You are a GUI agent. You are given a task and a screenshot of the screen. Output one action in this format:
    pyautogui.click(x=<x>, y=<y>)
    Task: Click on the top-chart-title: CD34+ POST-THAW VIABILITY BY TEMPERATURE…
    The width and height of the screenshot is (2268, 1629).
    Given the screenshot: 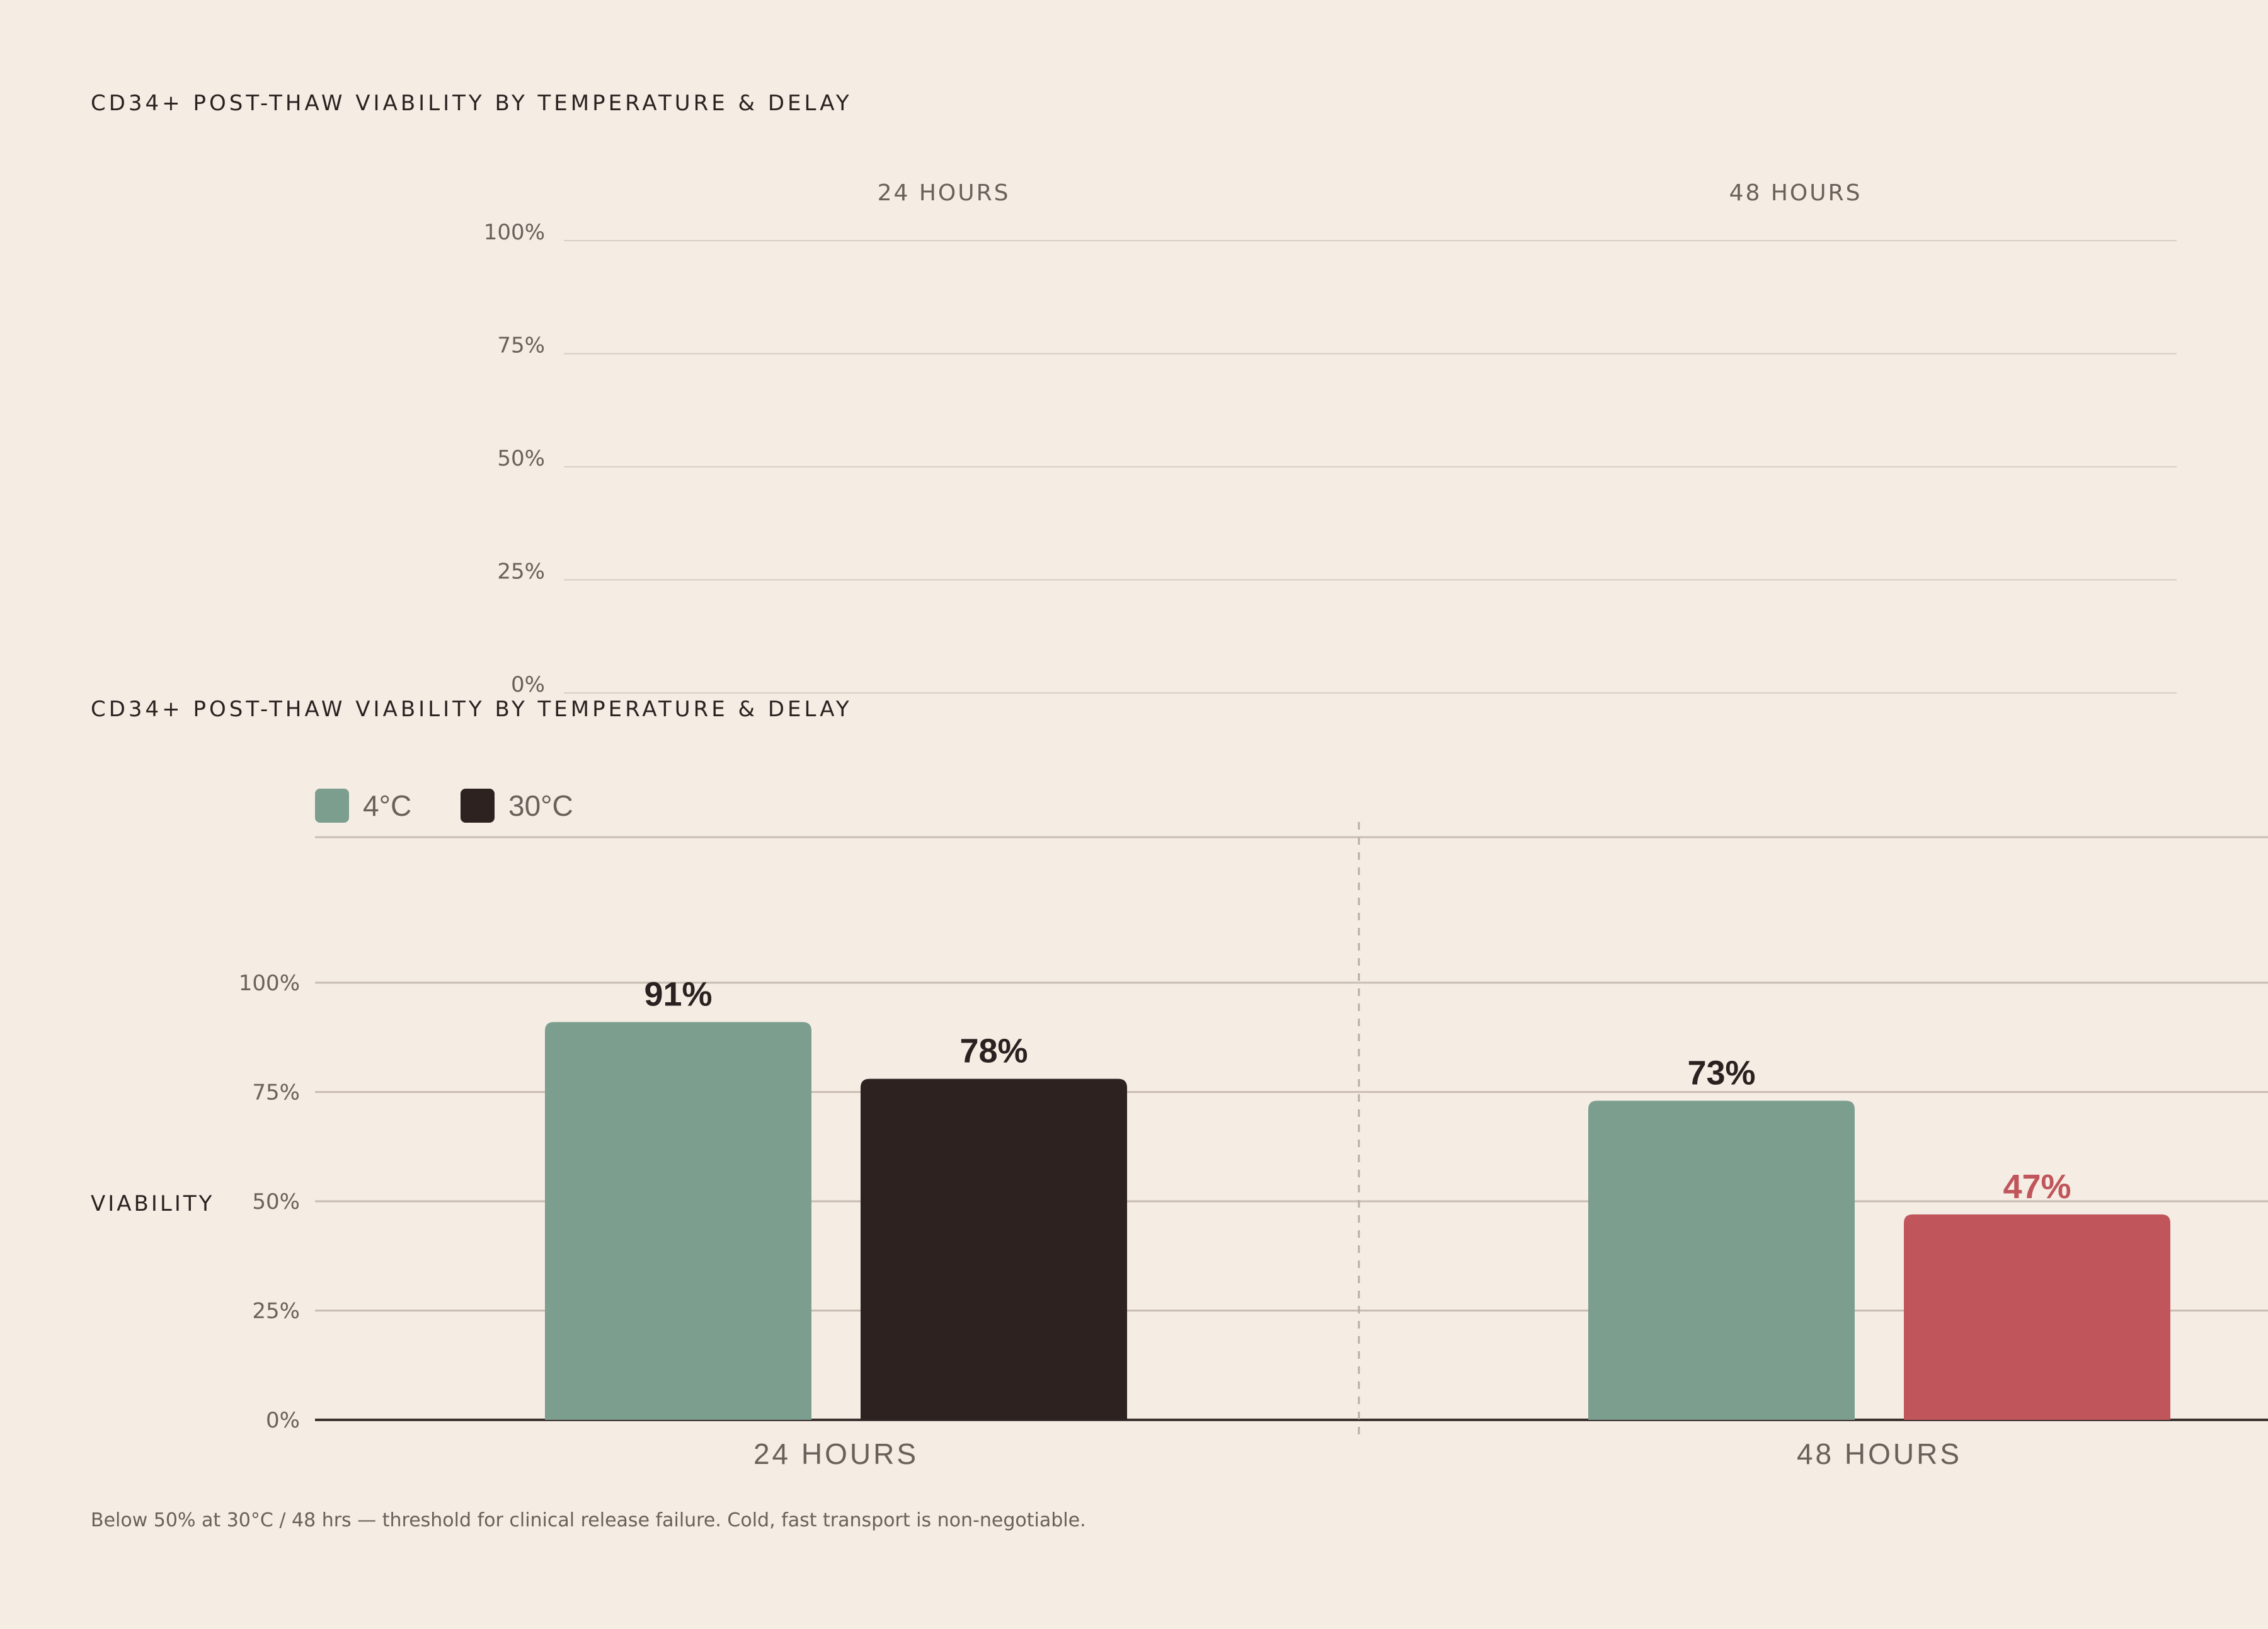 What is the action you would take?
    pyautogui.click(x=471, y=103)
    